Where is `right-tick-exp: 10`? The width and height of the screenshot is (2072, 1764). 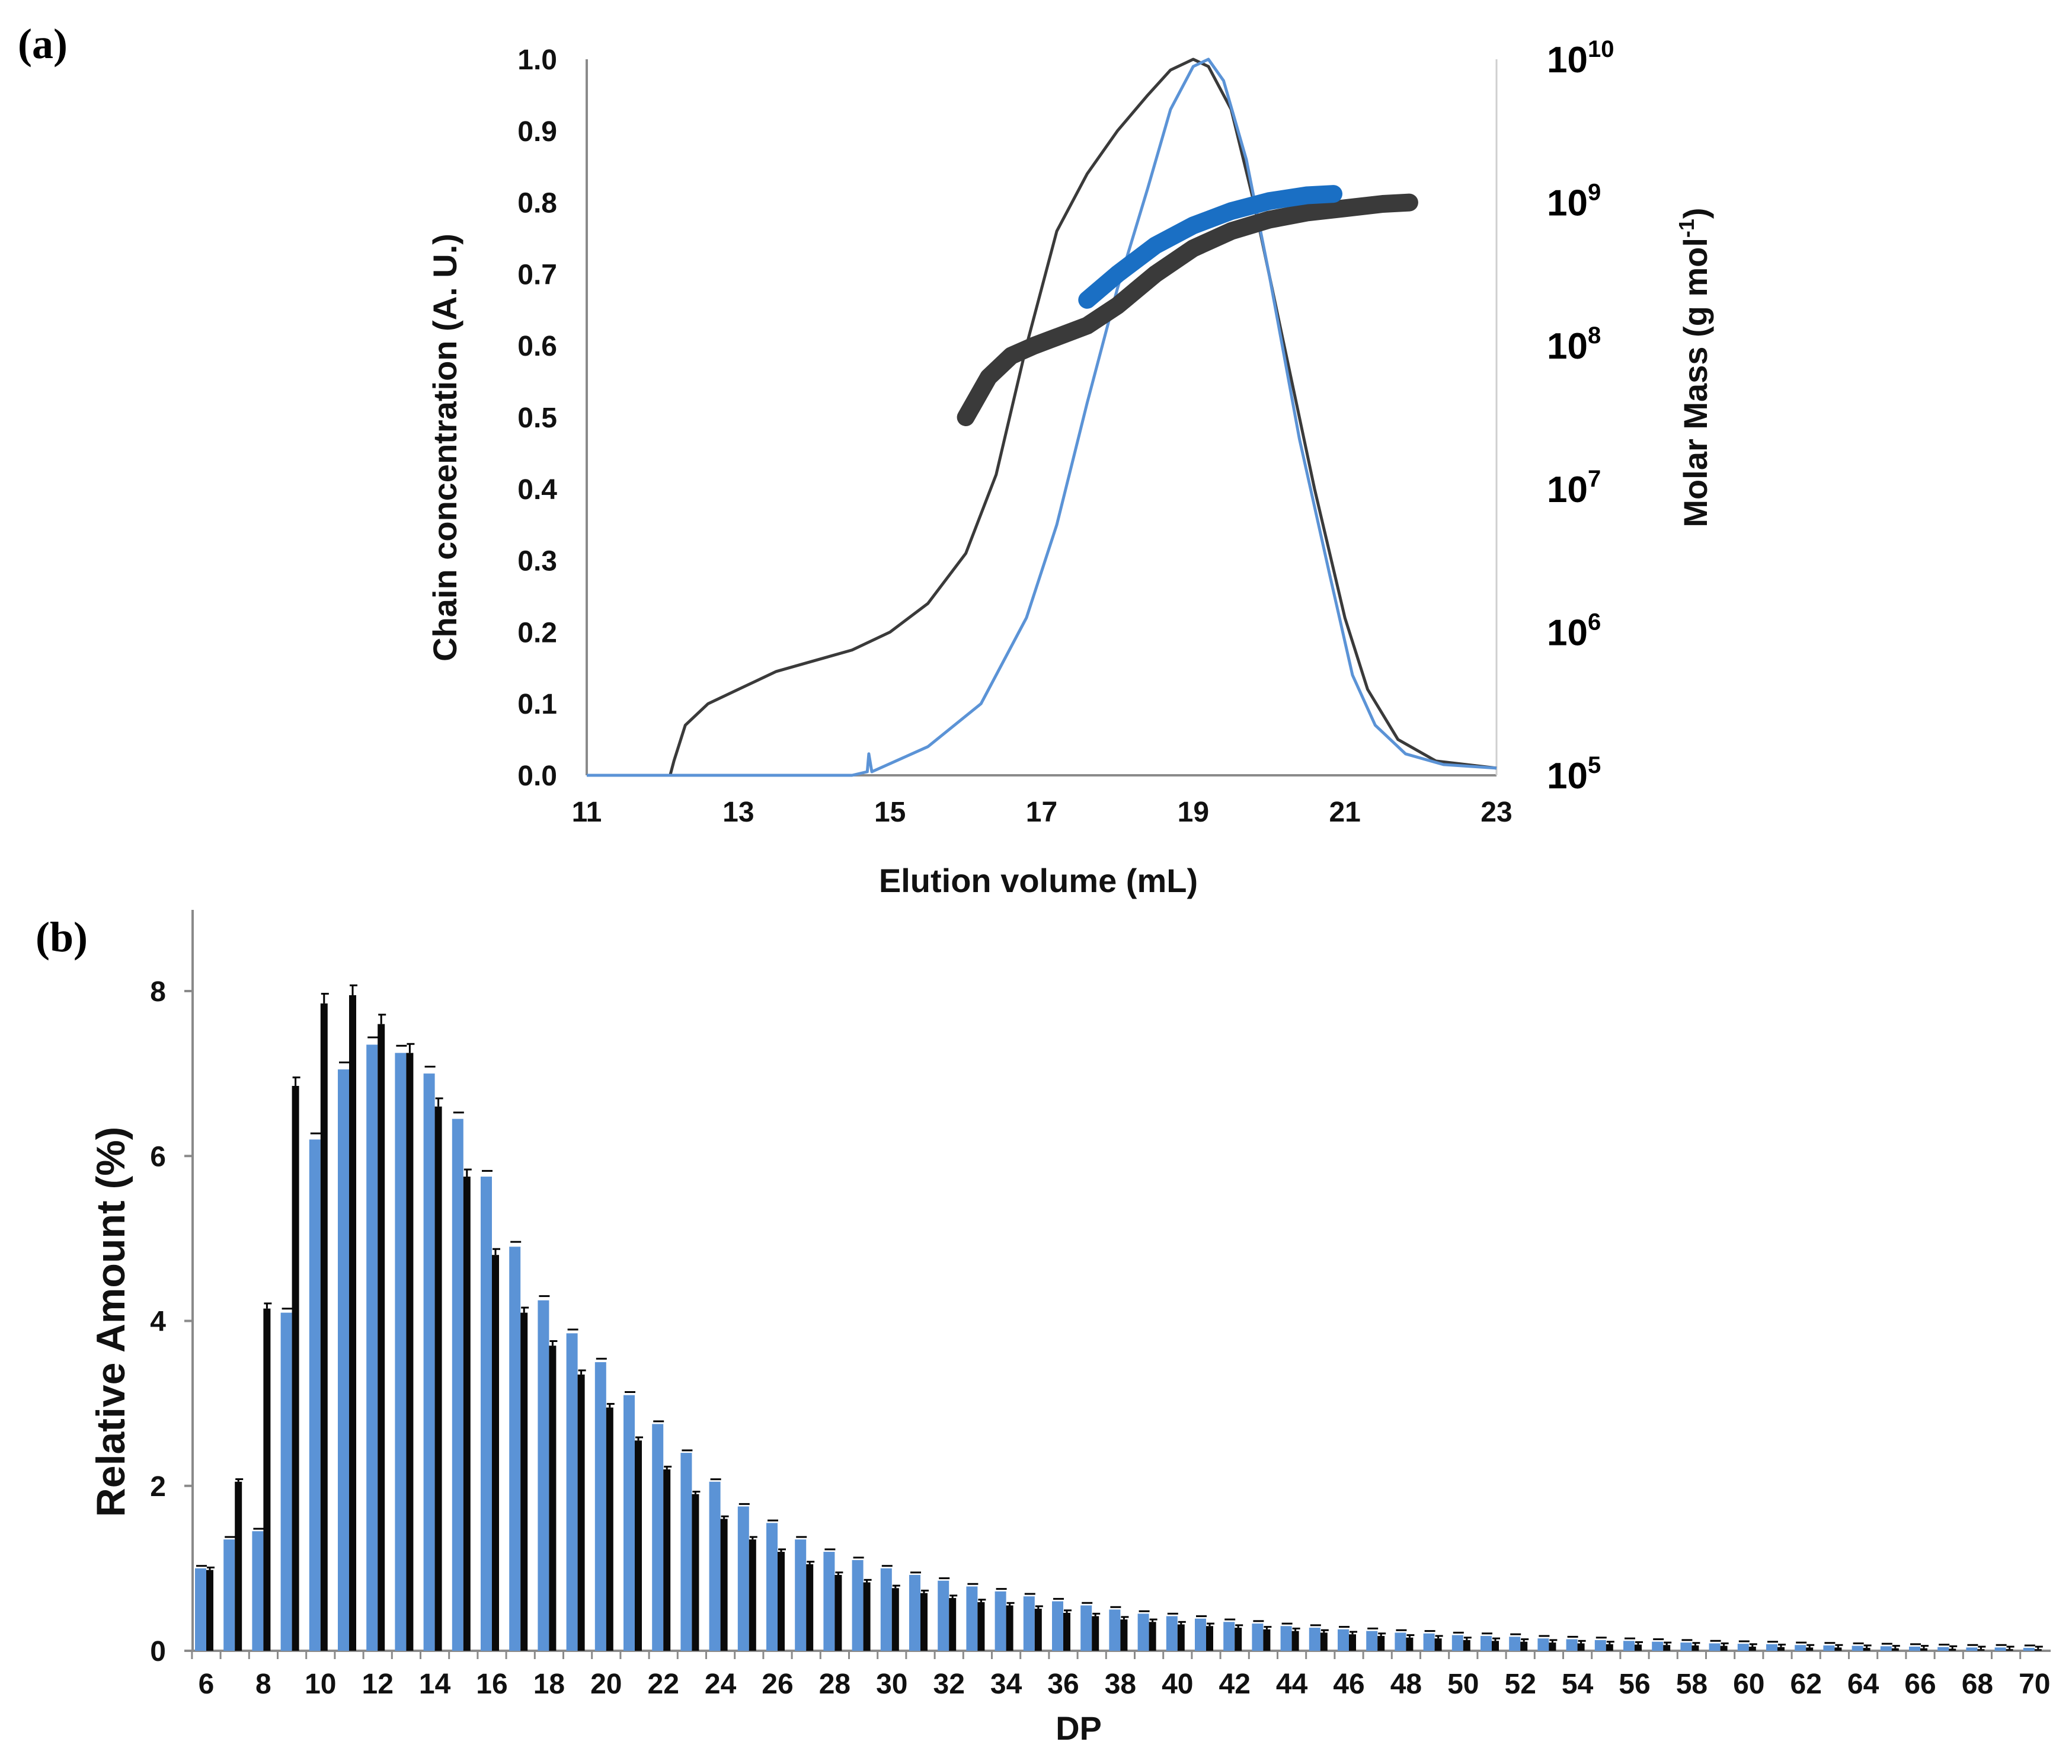 right-tick-exp: 10 is located at coordinates (1601, 49).